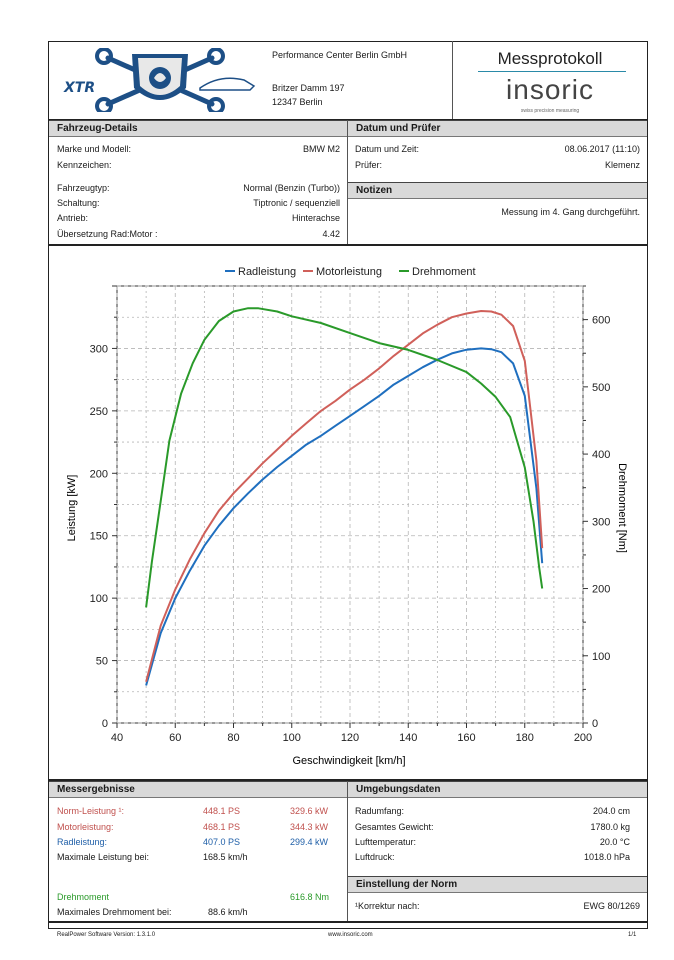 This screenshot has height=960, width=674. What do you see at coordinates (99, 474) in the screenshot?
I see `y-tick-label: 200` at bounding box center [99, 474].